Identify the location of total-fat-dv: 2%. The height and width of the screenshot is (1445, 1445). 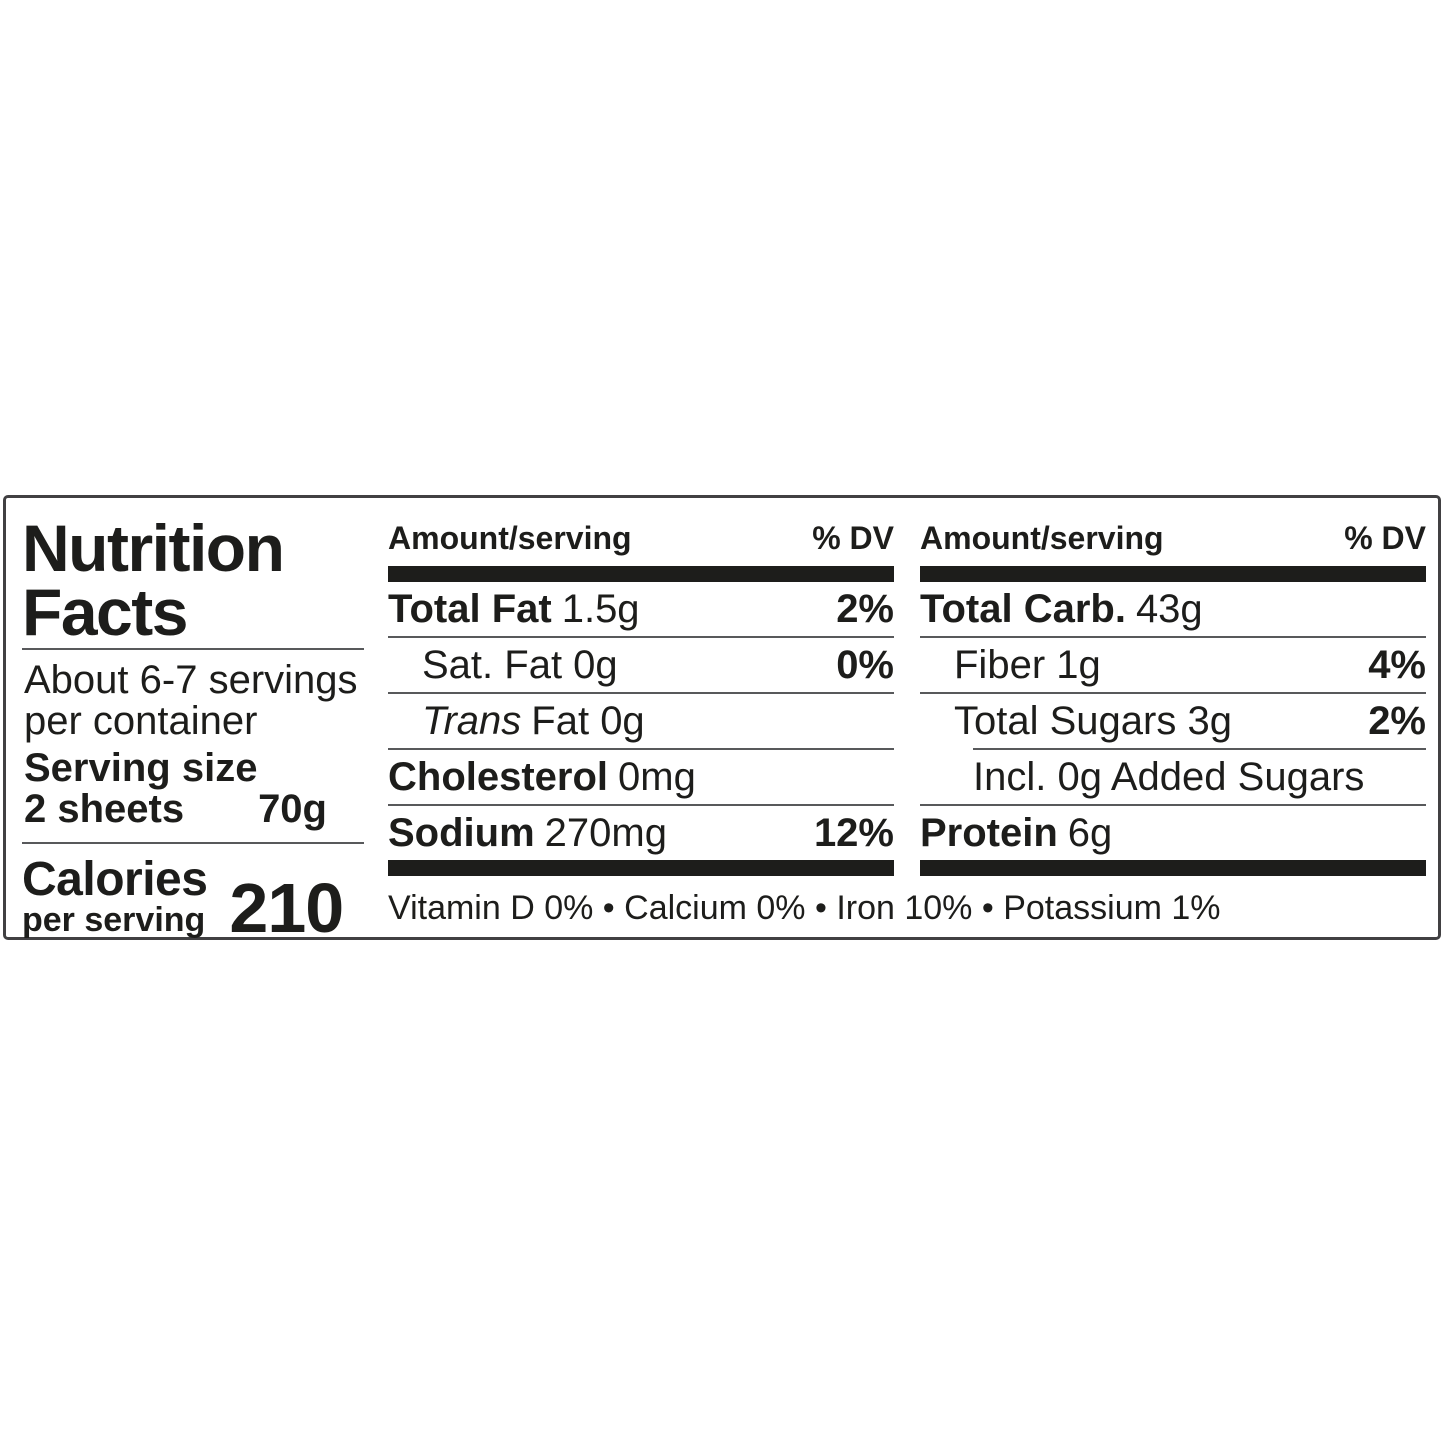
(865, 609).